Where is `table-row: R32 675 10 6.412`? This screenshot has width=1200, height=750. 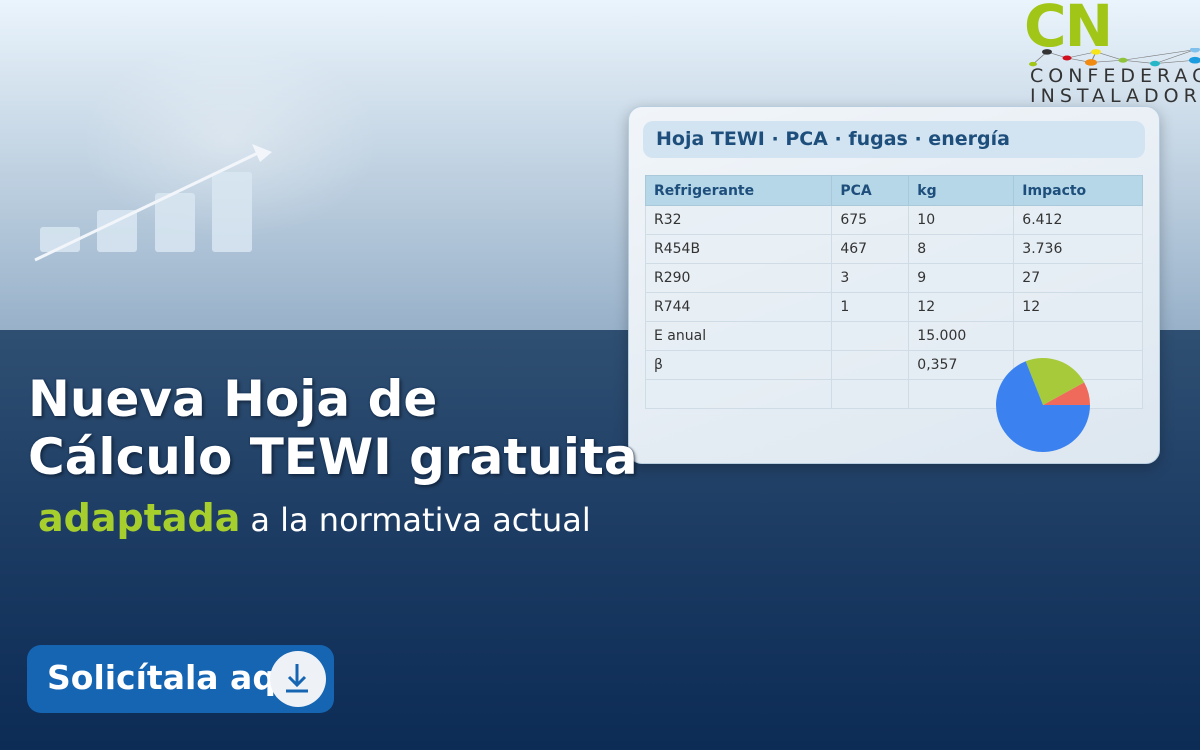 table-row: R32 675 10 6.412 is located at coordinates (893, 220).